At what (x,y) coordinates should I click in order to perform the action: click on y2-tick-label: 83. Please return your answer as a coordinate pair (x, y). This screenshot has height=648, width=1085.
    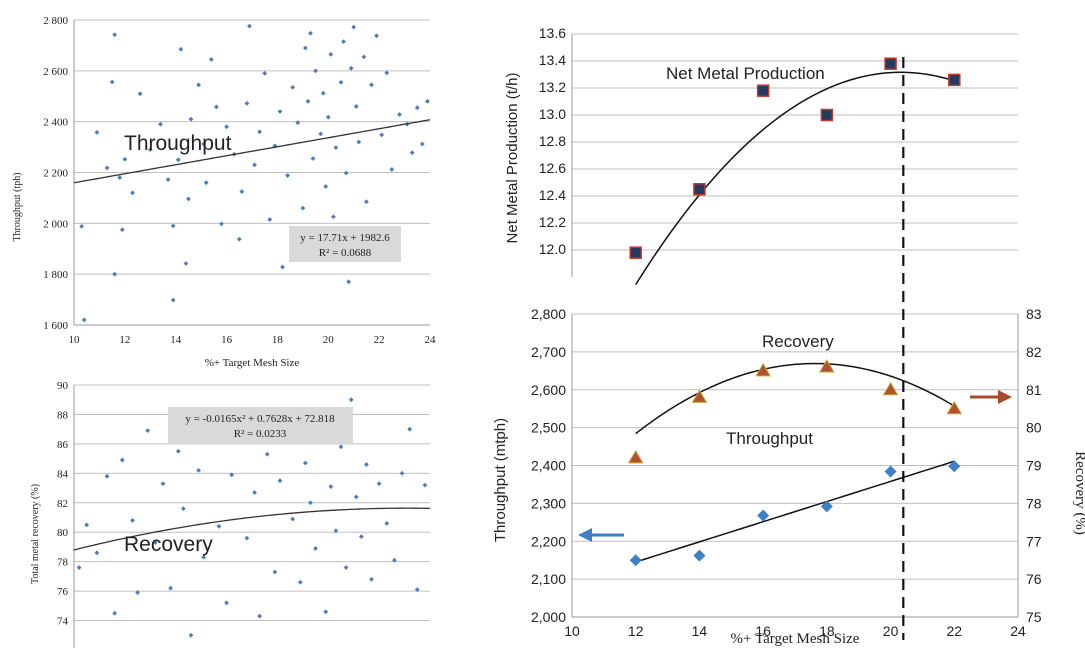
    Looking at the image, I should click on (1034, 314).